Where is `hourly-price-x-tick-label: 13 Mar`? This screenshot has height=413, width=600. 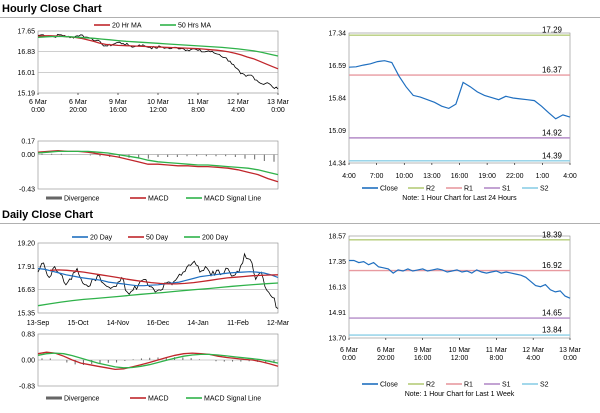
hourly-price-x-tick-label: 13 Mar is located at coordinates (278, 102).